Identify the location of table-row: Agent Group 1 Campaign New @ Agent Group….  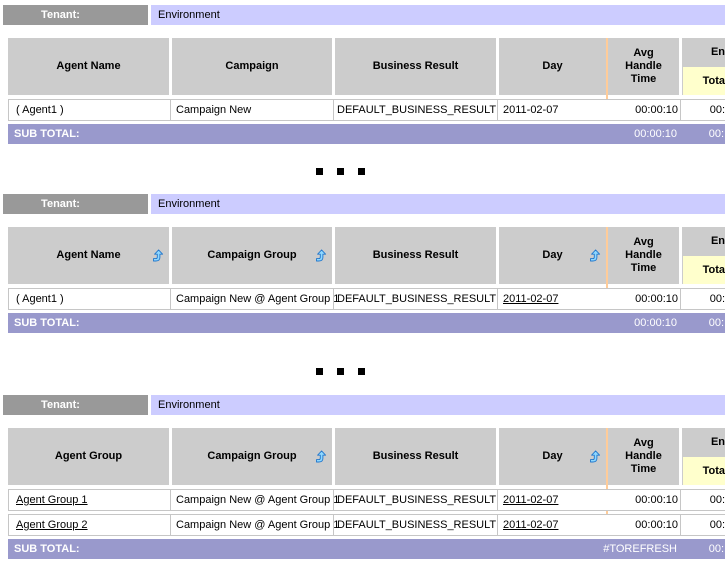
(366, 500).